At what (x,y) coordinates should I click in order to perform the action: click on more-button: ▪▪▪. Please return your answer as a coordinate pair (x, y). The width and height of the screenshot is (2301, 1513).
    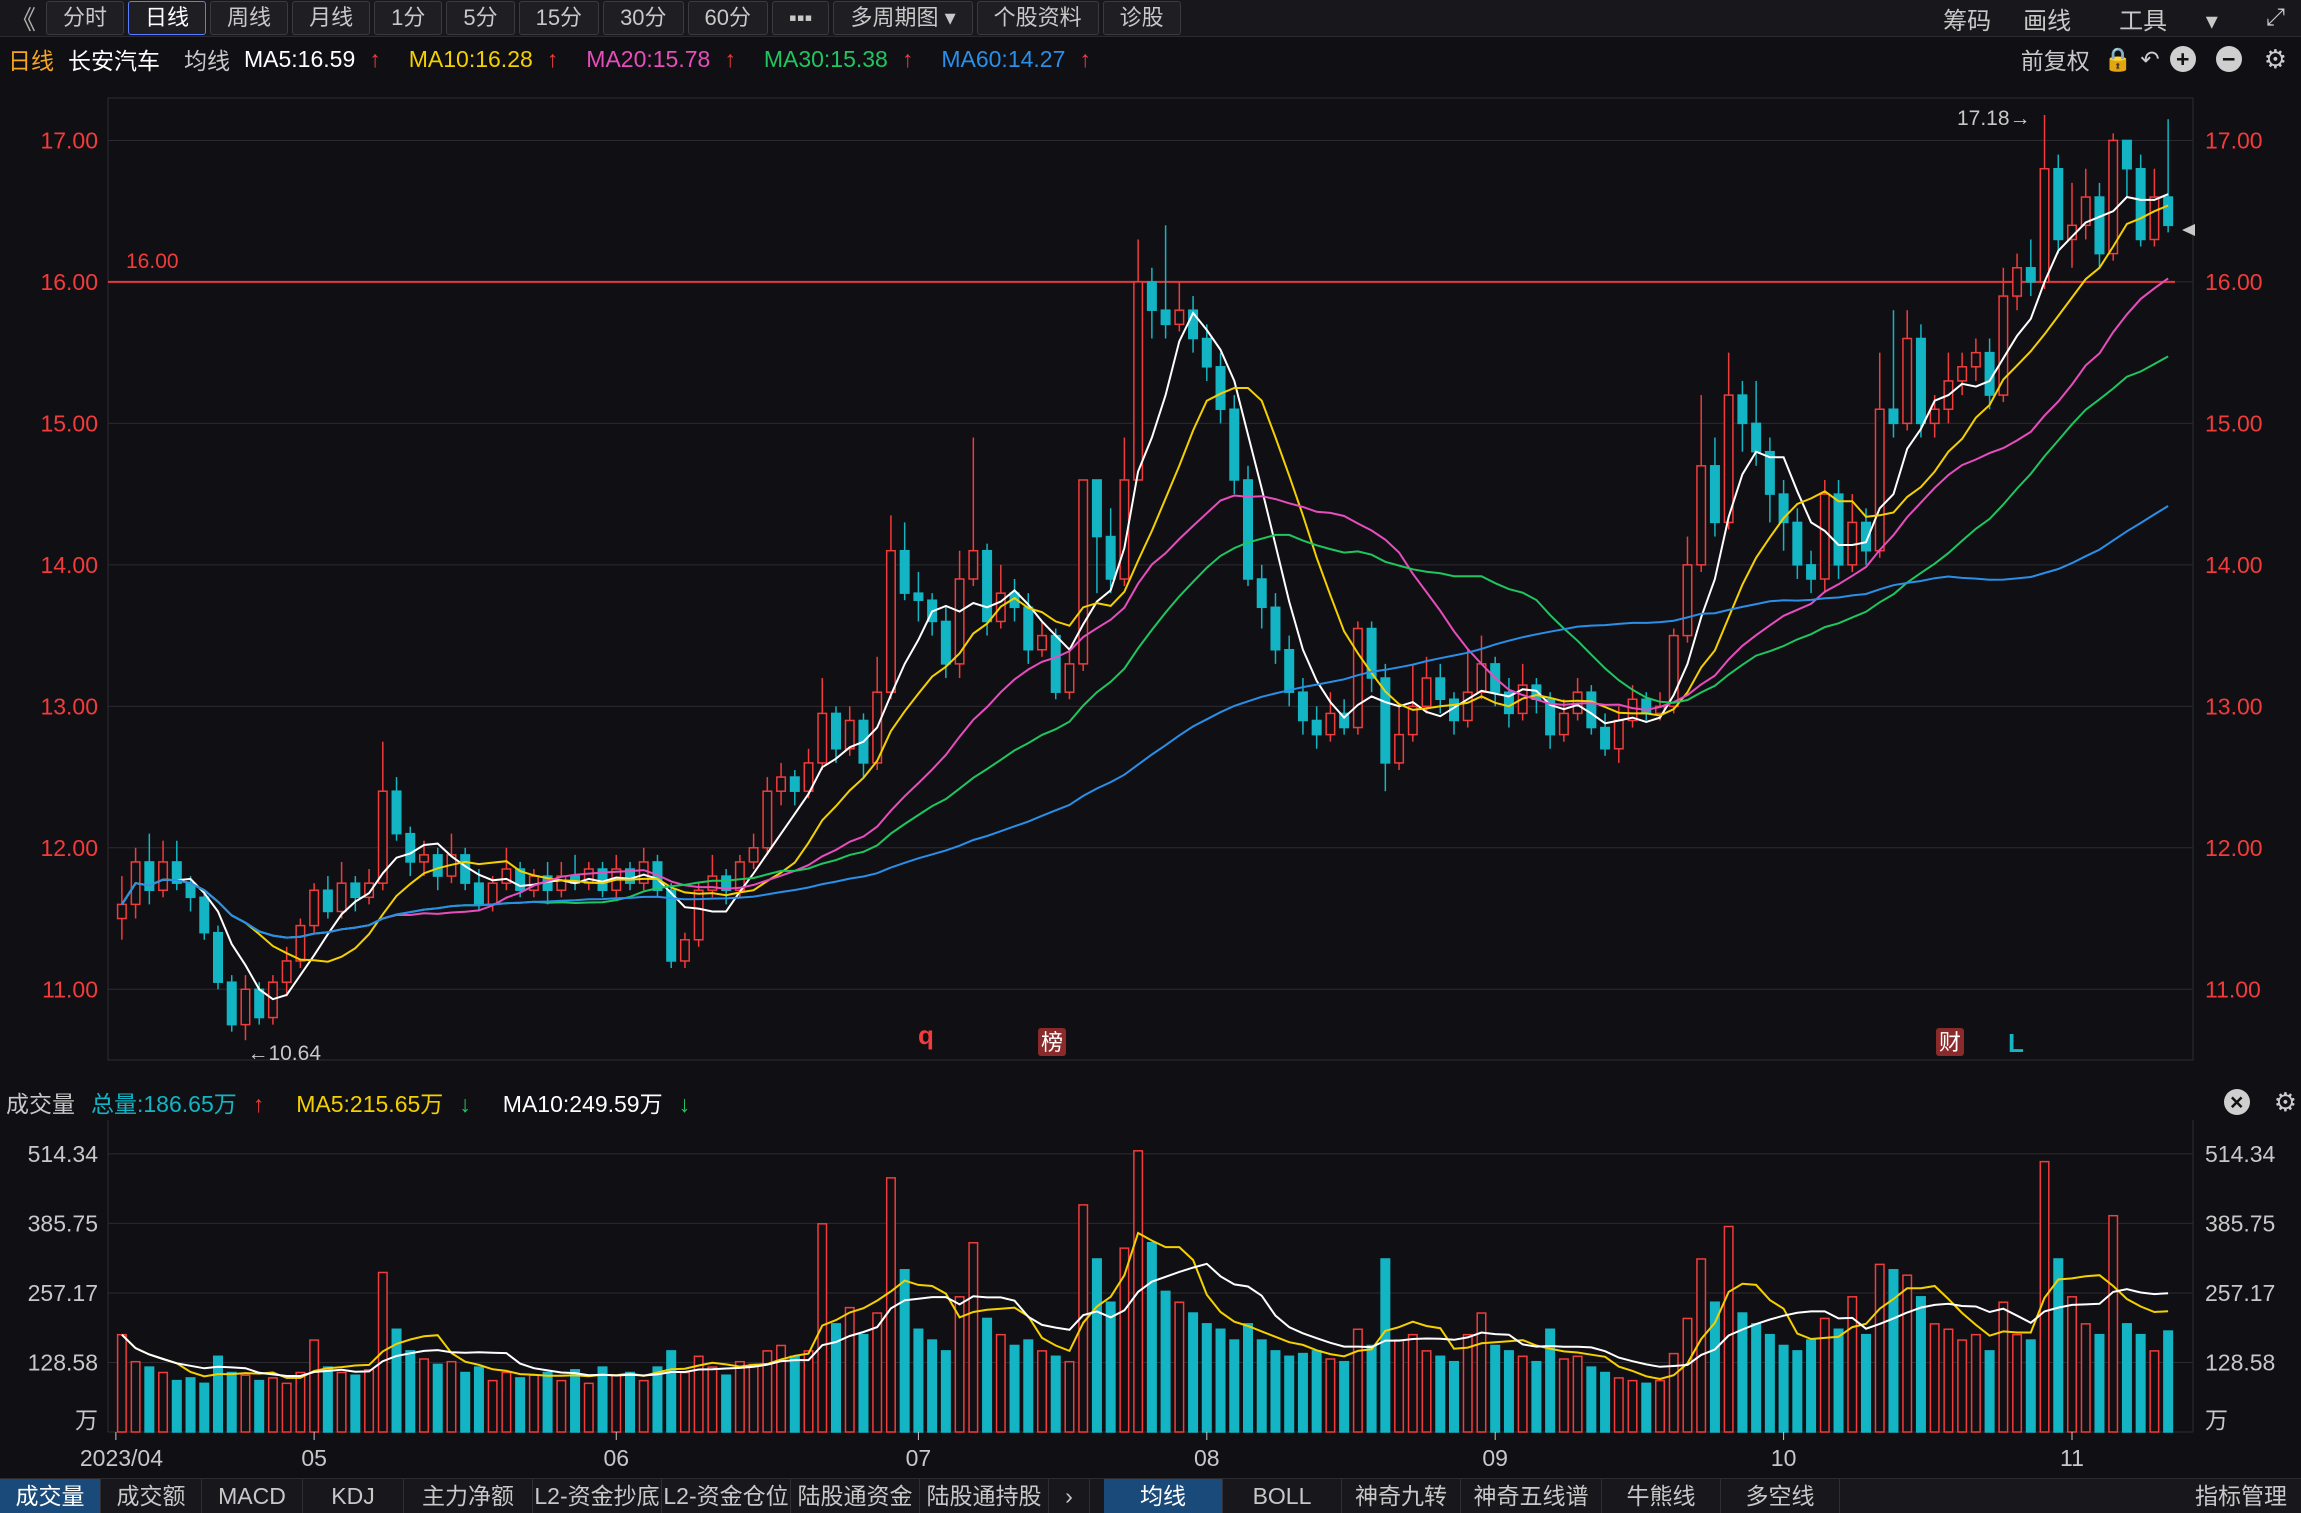
    Looking at the image, I should click on (801, 18).